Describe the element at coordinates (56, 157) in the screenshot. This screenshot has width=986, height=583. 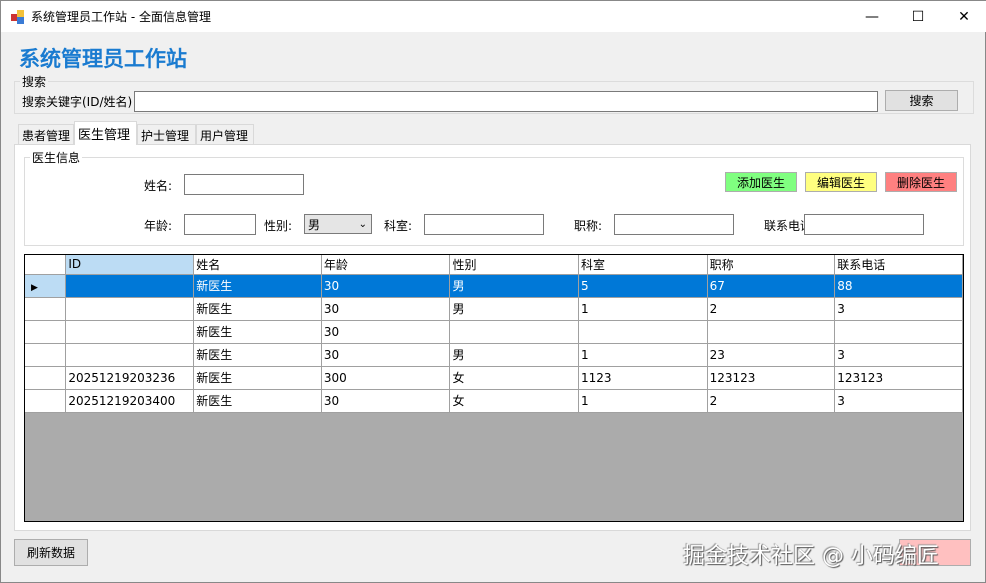
I see `doctor-info-label: 医生信息` at that location.